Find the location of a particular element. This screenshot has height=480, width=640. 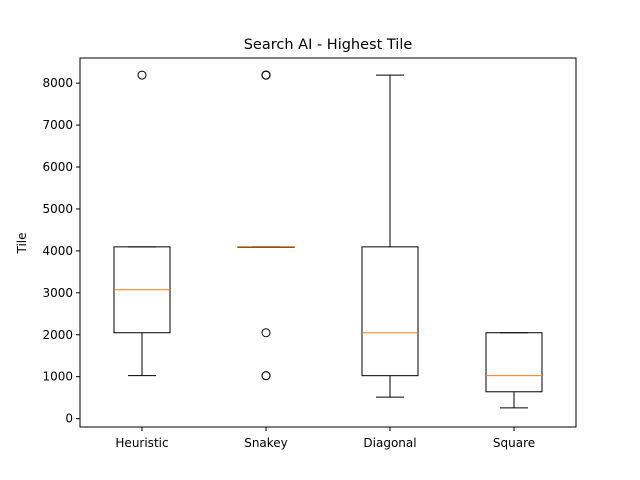

y-tick-label: 4000 is located at coordinates (57, 251).